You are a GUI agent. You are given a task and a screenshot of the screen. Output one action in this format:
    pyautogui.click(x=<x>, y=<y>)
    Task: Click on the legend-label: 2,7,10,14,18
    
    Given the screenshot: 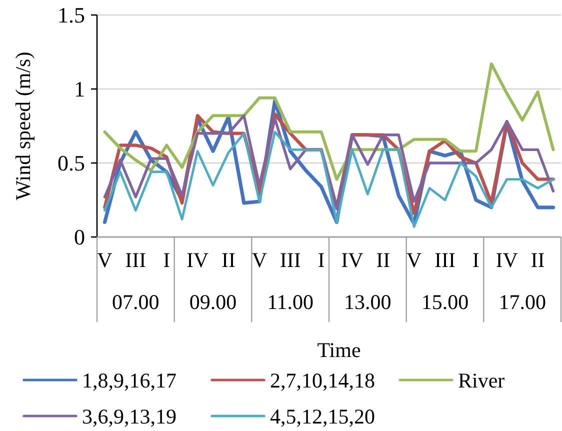 What is the action you would take?
    pyautogui.click(x=322, y=380)
    